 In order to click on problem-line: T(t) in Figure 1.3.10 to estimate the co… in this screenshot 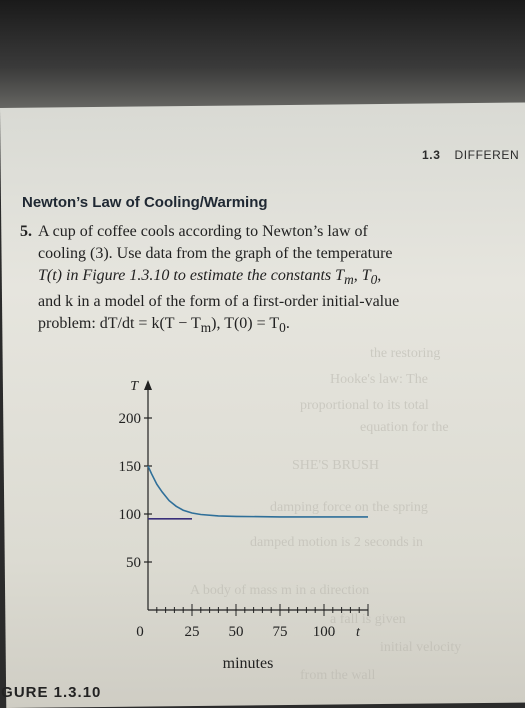, I will do `click(247, 278)`.